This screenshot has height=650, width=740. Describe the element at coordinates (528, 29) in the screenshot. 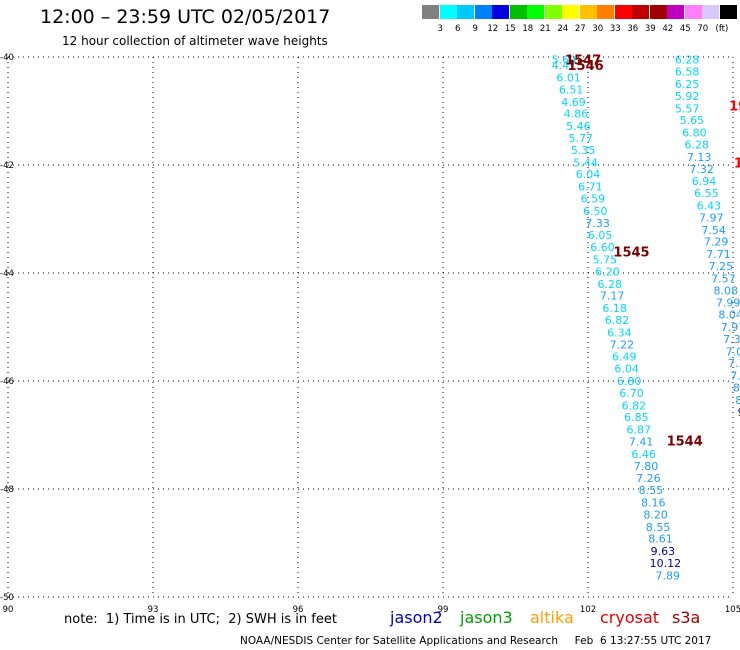

I see `legend-level-label: 18` at that location.